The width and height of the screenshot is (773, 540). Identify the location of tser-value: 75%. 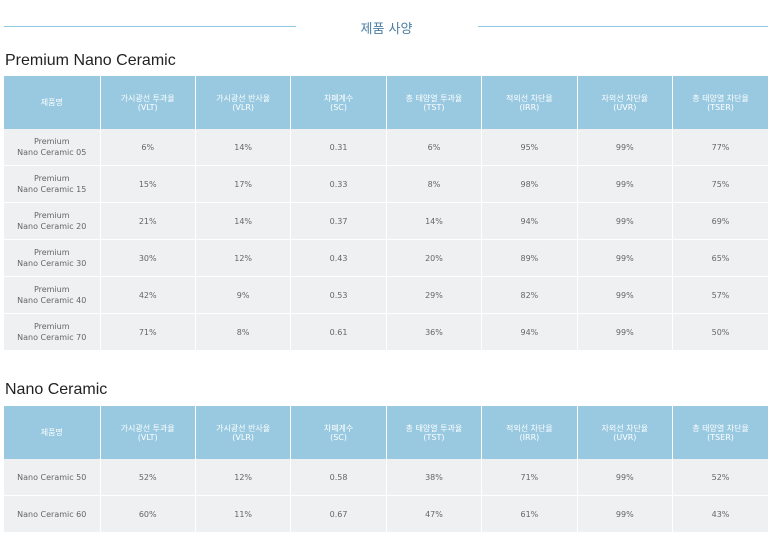
(720, 184).